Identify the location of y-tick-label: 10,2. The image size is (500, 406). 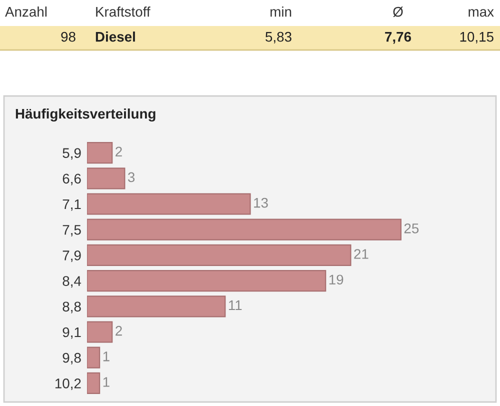
(68, 384).